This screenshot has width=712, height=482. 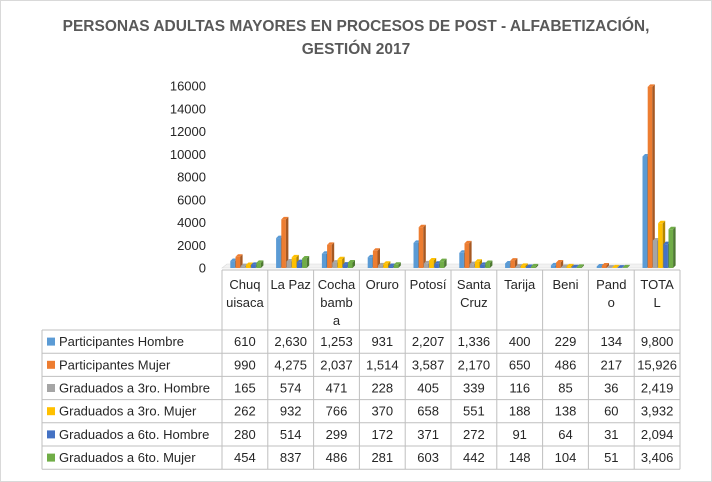 I want to click on series-name: Graduados a 6to. Mujer, so click(x=127, y=457).